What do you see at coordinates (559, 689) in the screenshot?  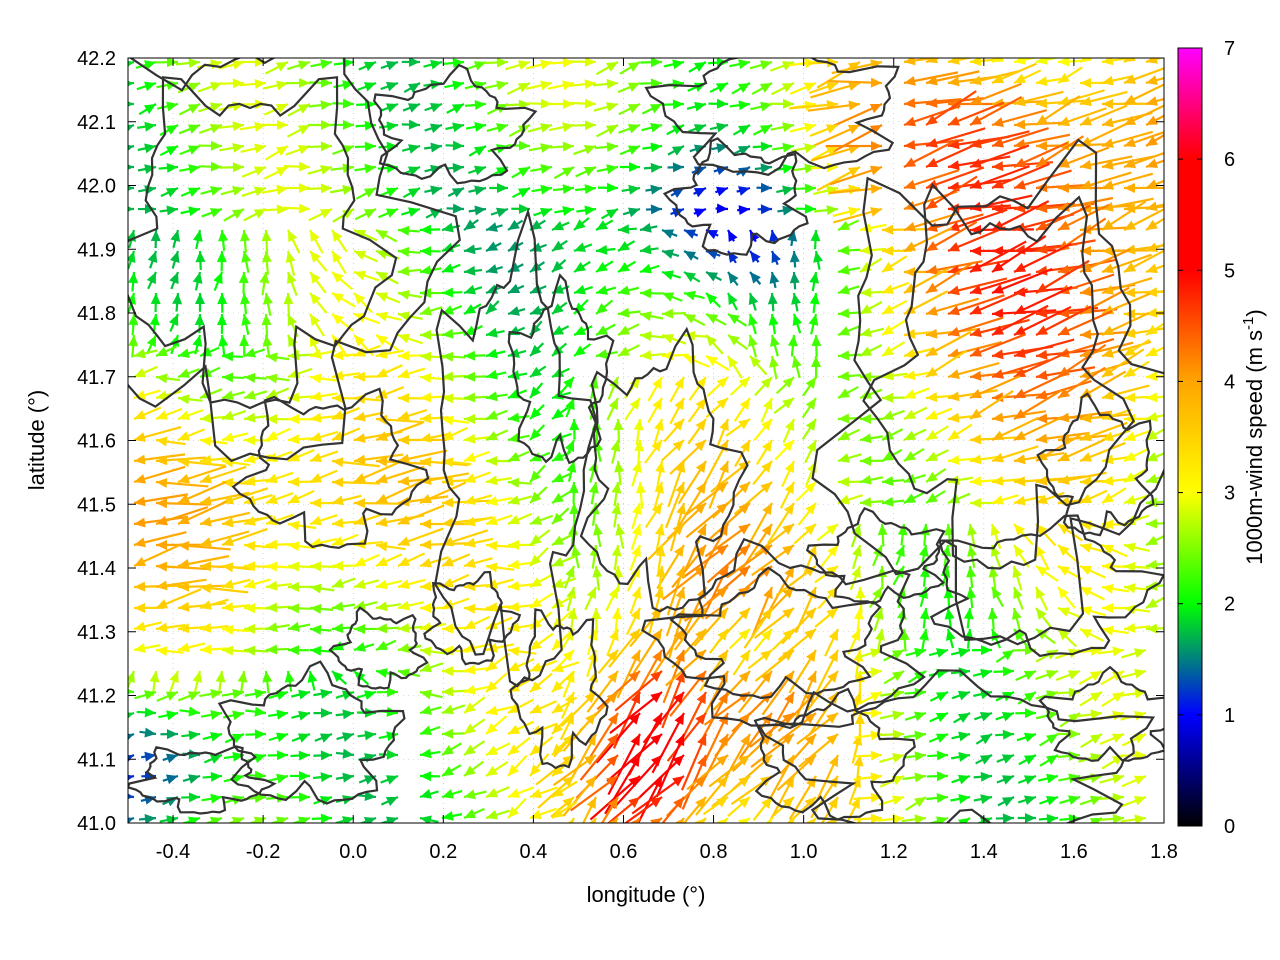 I see `terrain-contour` at bounding box center [559, 689].